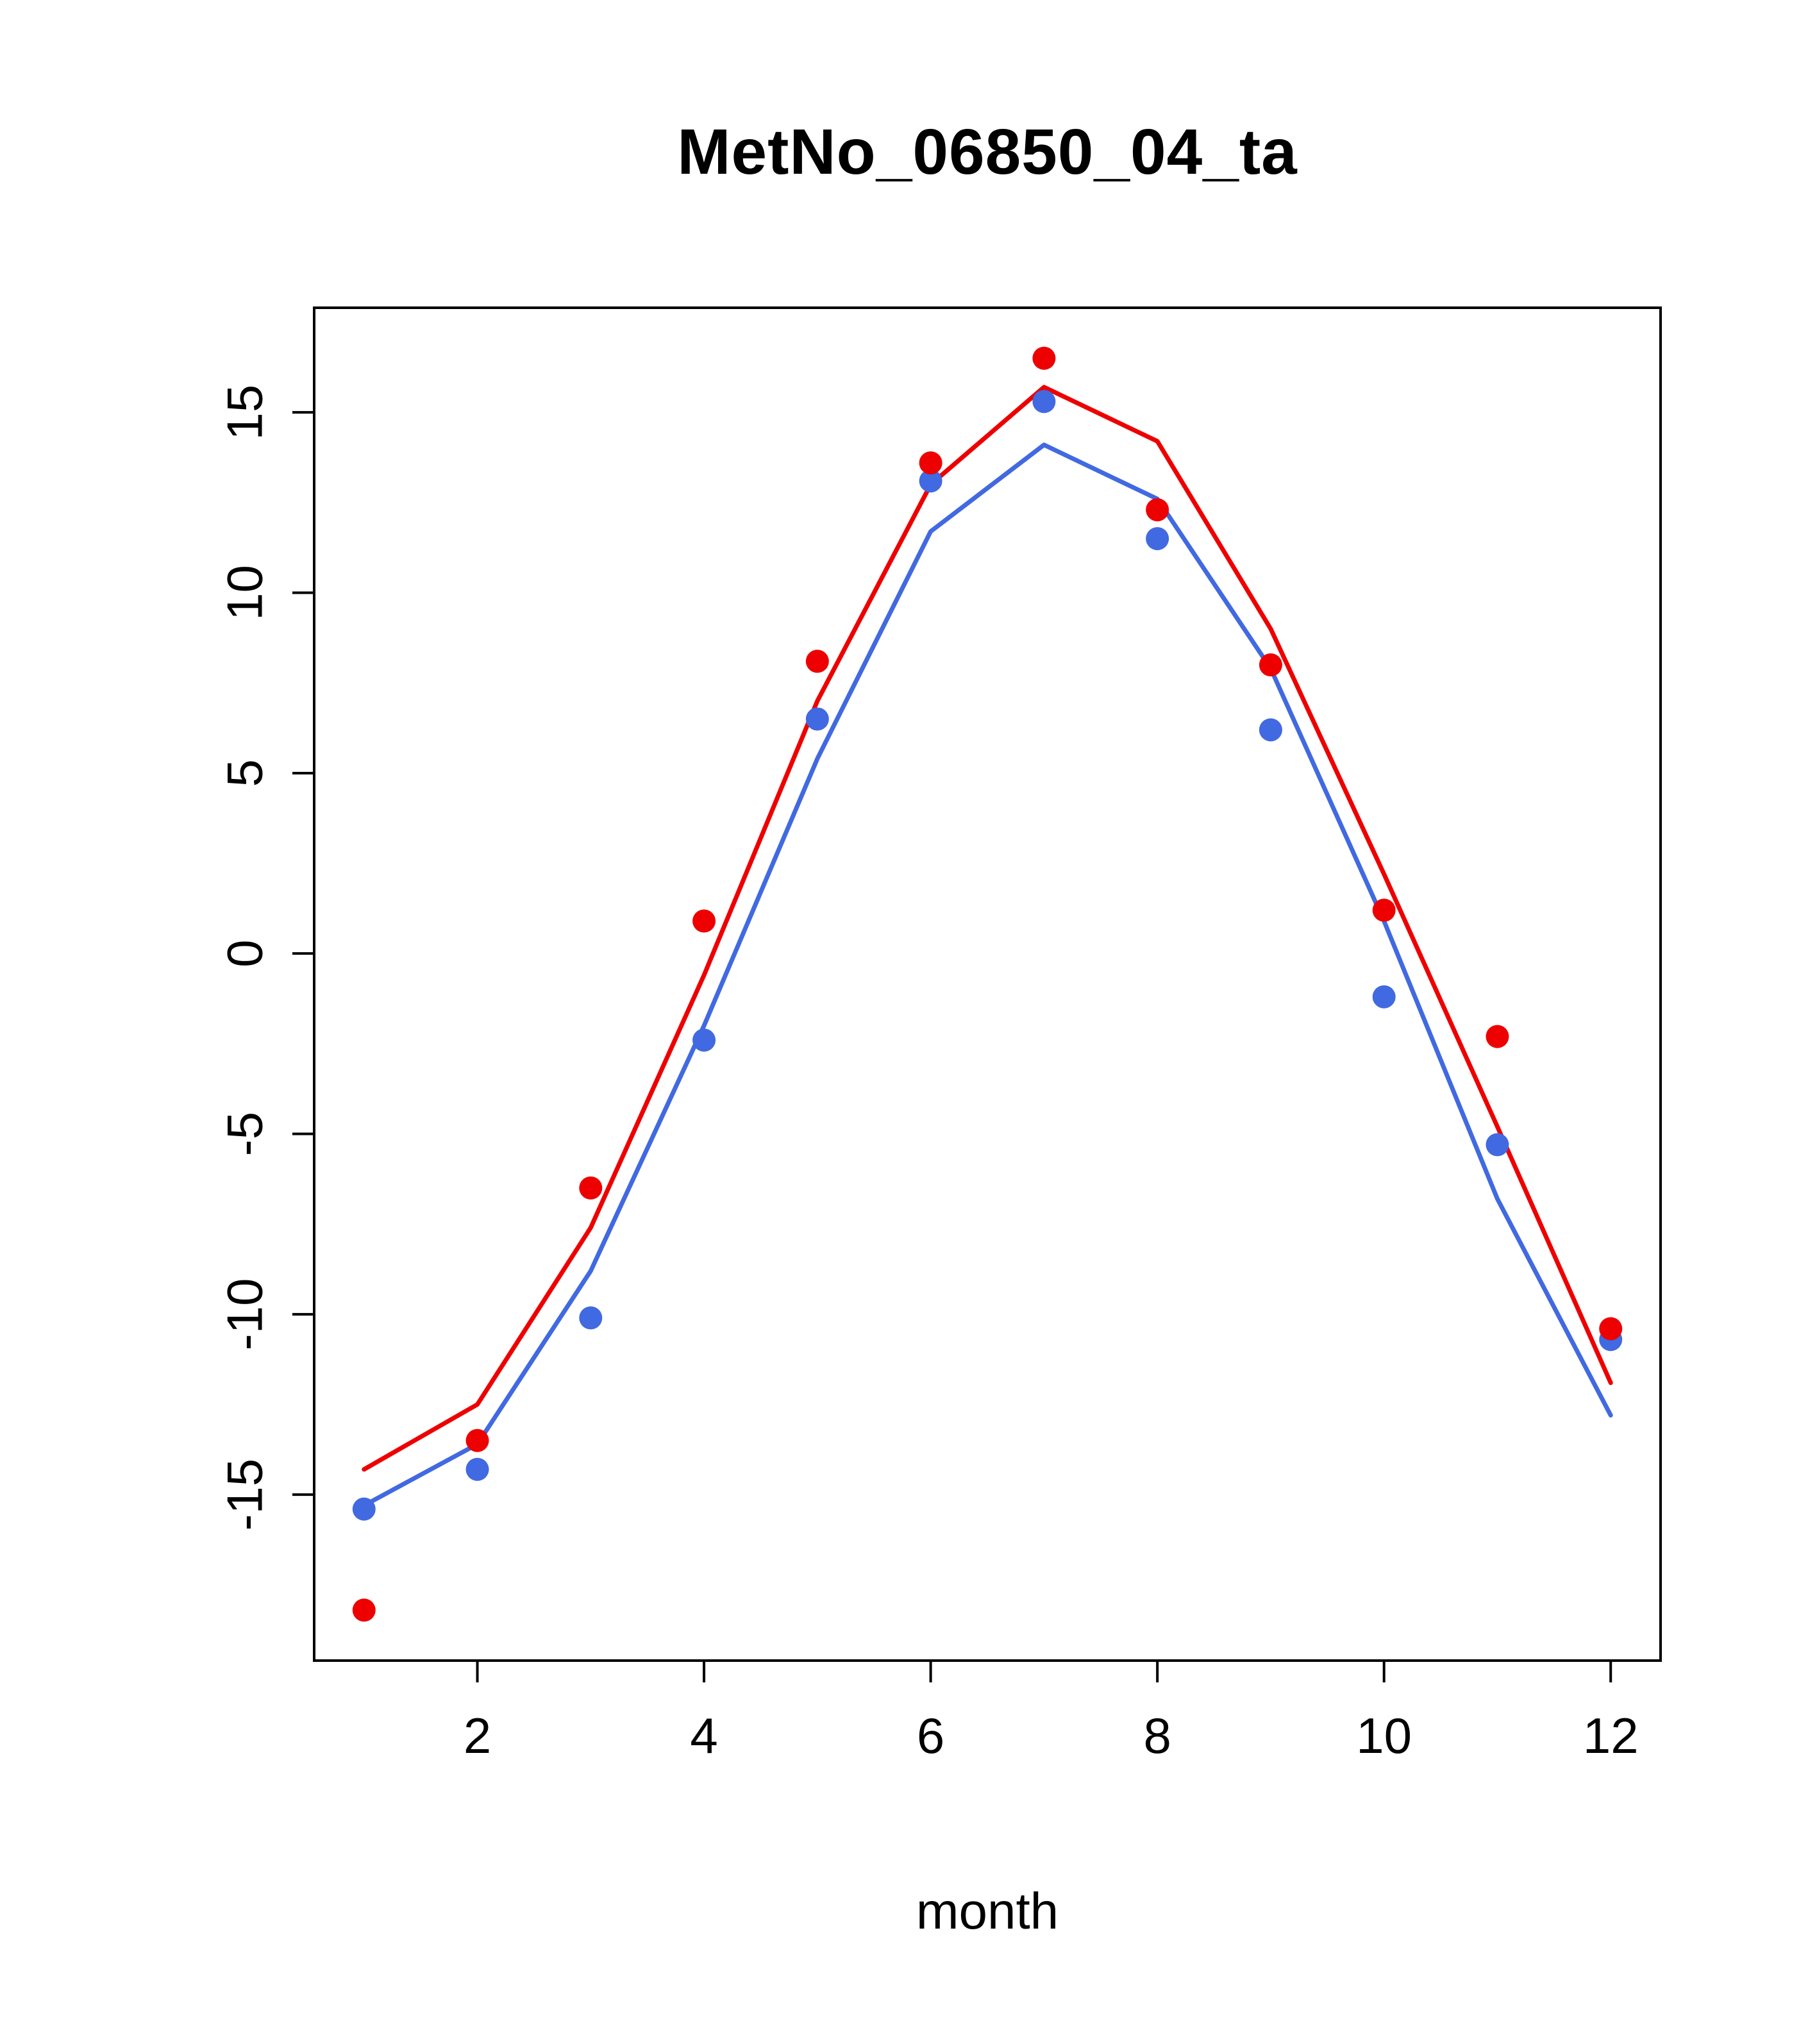 The width and height of the screenshot is (1817, 2044). What do you see at coordinates (245, 773) in the screenshot?
I see `y-tick-label: 5` at bounding box center [245, 773].